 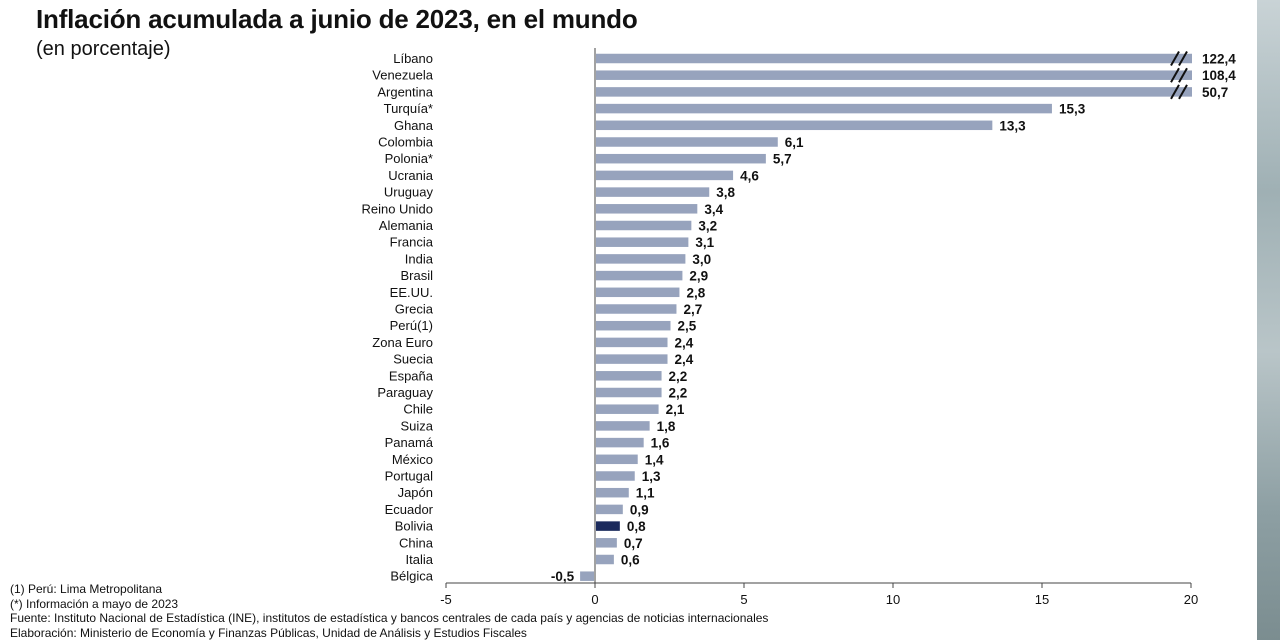 What do you see at coordinates (412, 459) in the screenshot?
I see `category-label-24: México` at bounding box center [412, 459].